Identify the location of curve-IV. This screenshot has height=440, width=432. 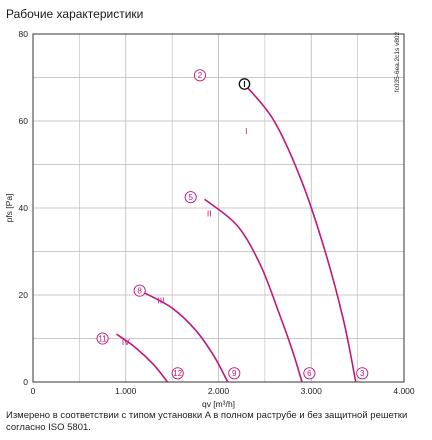
(142, 358).